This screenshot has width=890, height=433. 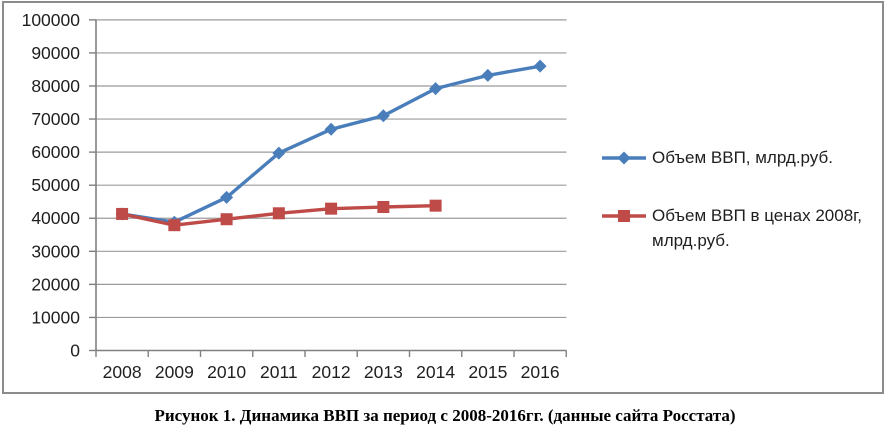 What do you see at coordinates (55, 218) in the screenshot?
I see `y-axis-label: 40000` at bounding box center [55, 218].